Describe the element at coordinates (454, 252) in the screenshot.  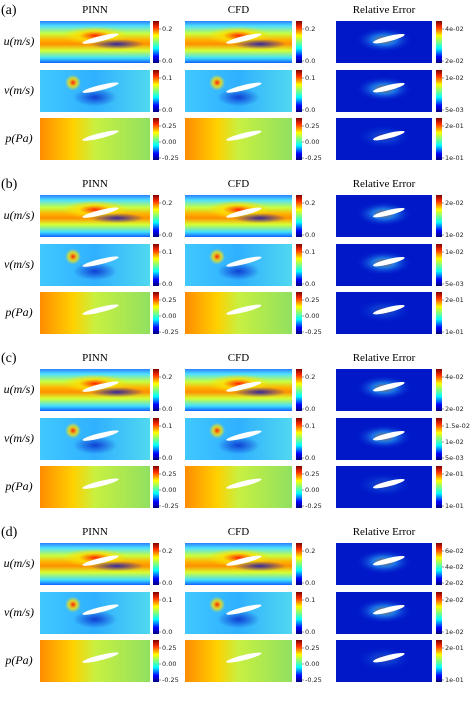
I see `colorbar-tick-label: 1e-02` at that location.